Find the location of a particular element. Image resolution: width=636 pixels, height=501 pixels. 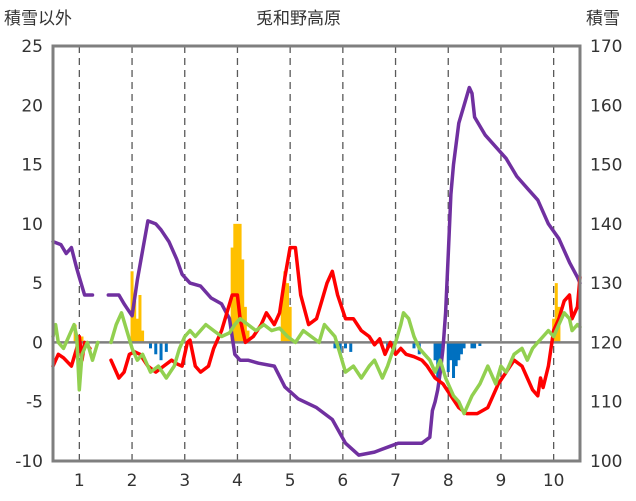

x-tick-label: 5 is located at coordinates (290, 481).